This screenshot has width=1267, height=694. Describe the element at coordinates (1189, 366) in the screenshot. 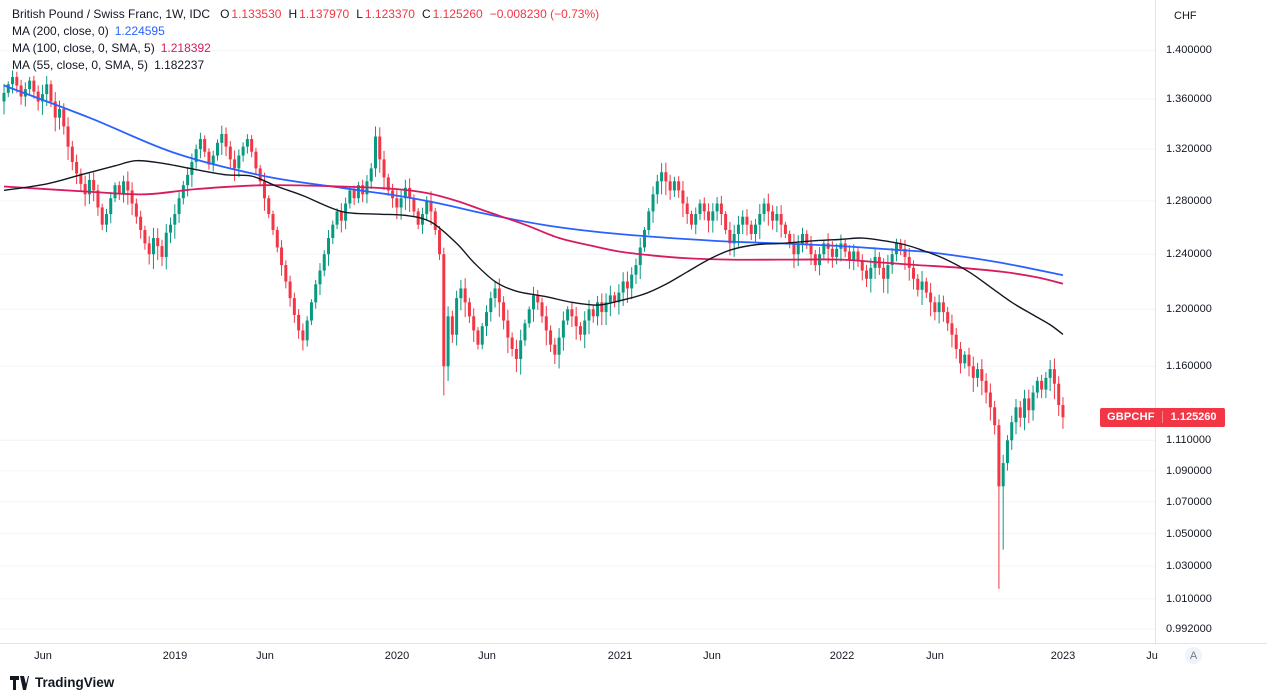

I see `price-axis-label: 1.160000` at that location.